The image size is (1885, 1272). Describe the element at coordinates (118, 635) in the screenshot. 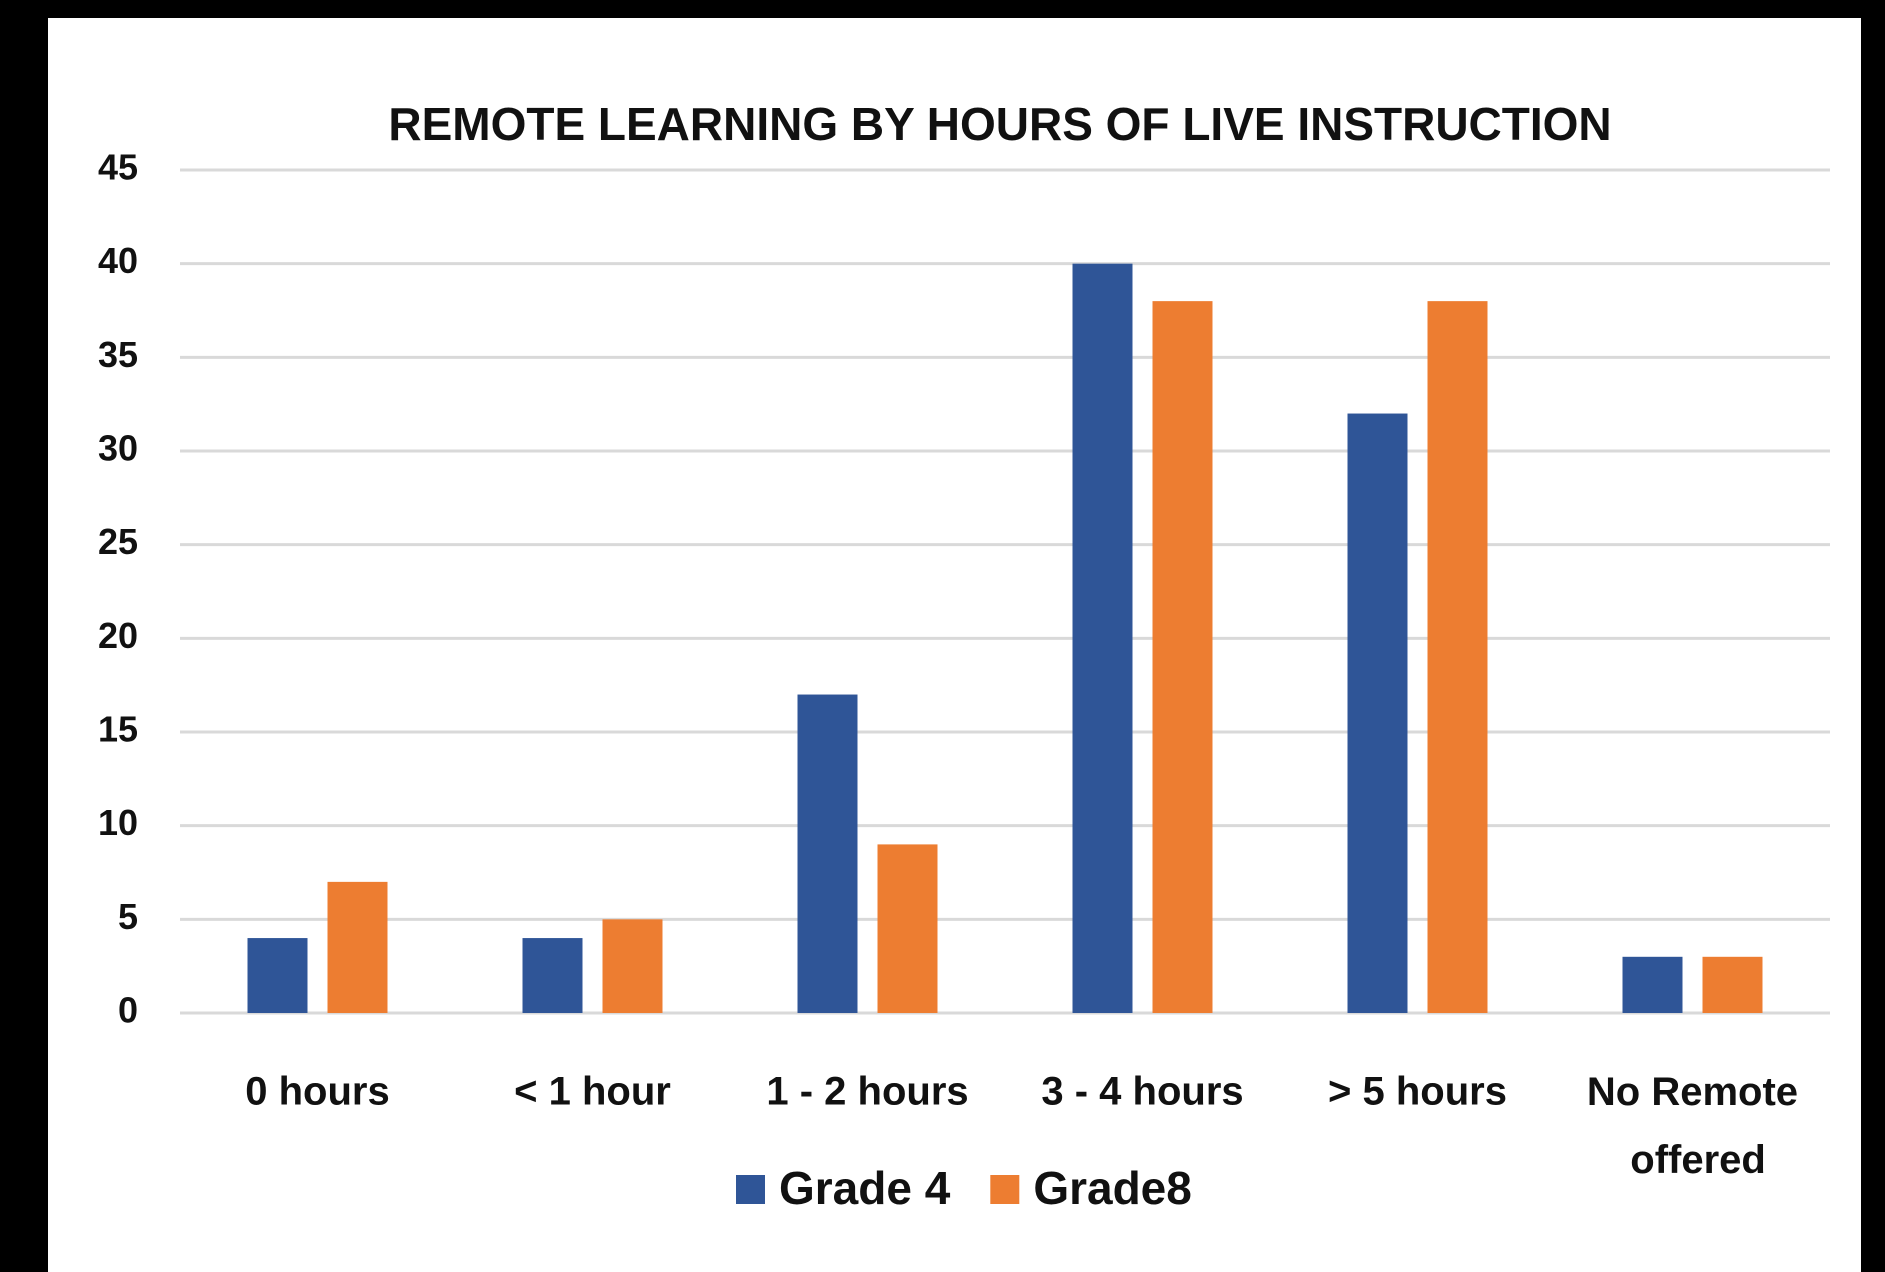

I see `y-tick-label: 20` at that location.